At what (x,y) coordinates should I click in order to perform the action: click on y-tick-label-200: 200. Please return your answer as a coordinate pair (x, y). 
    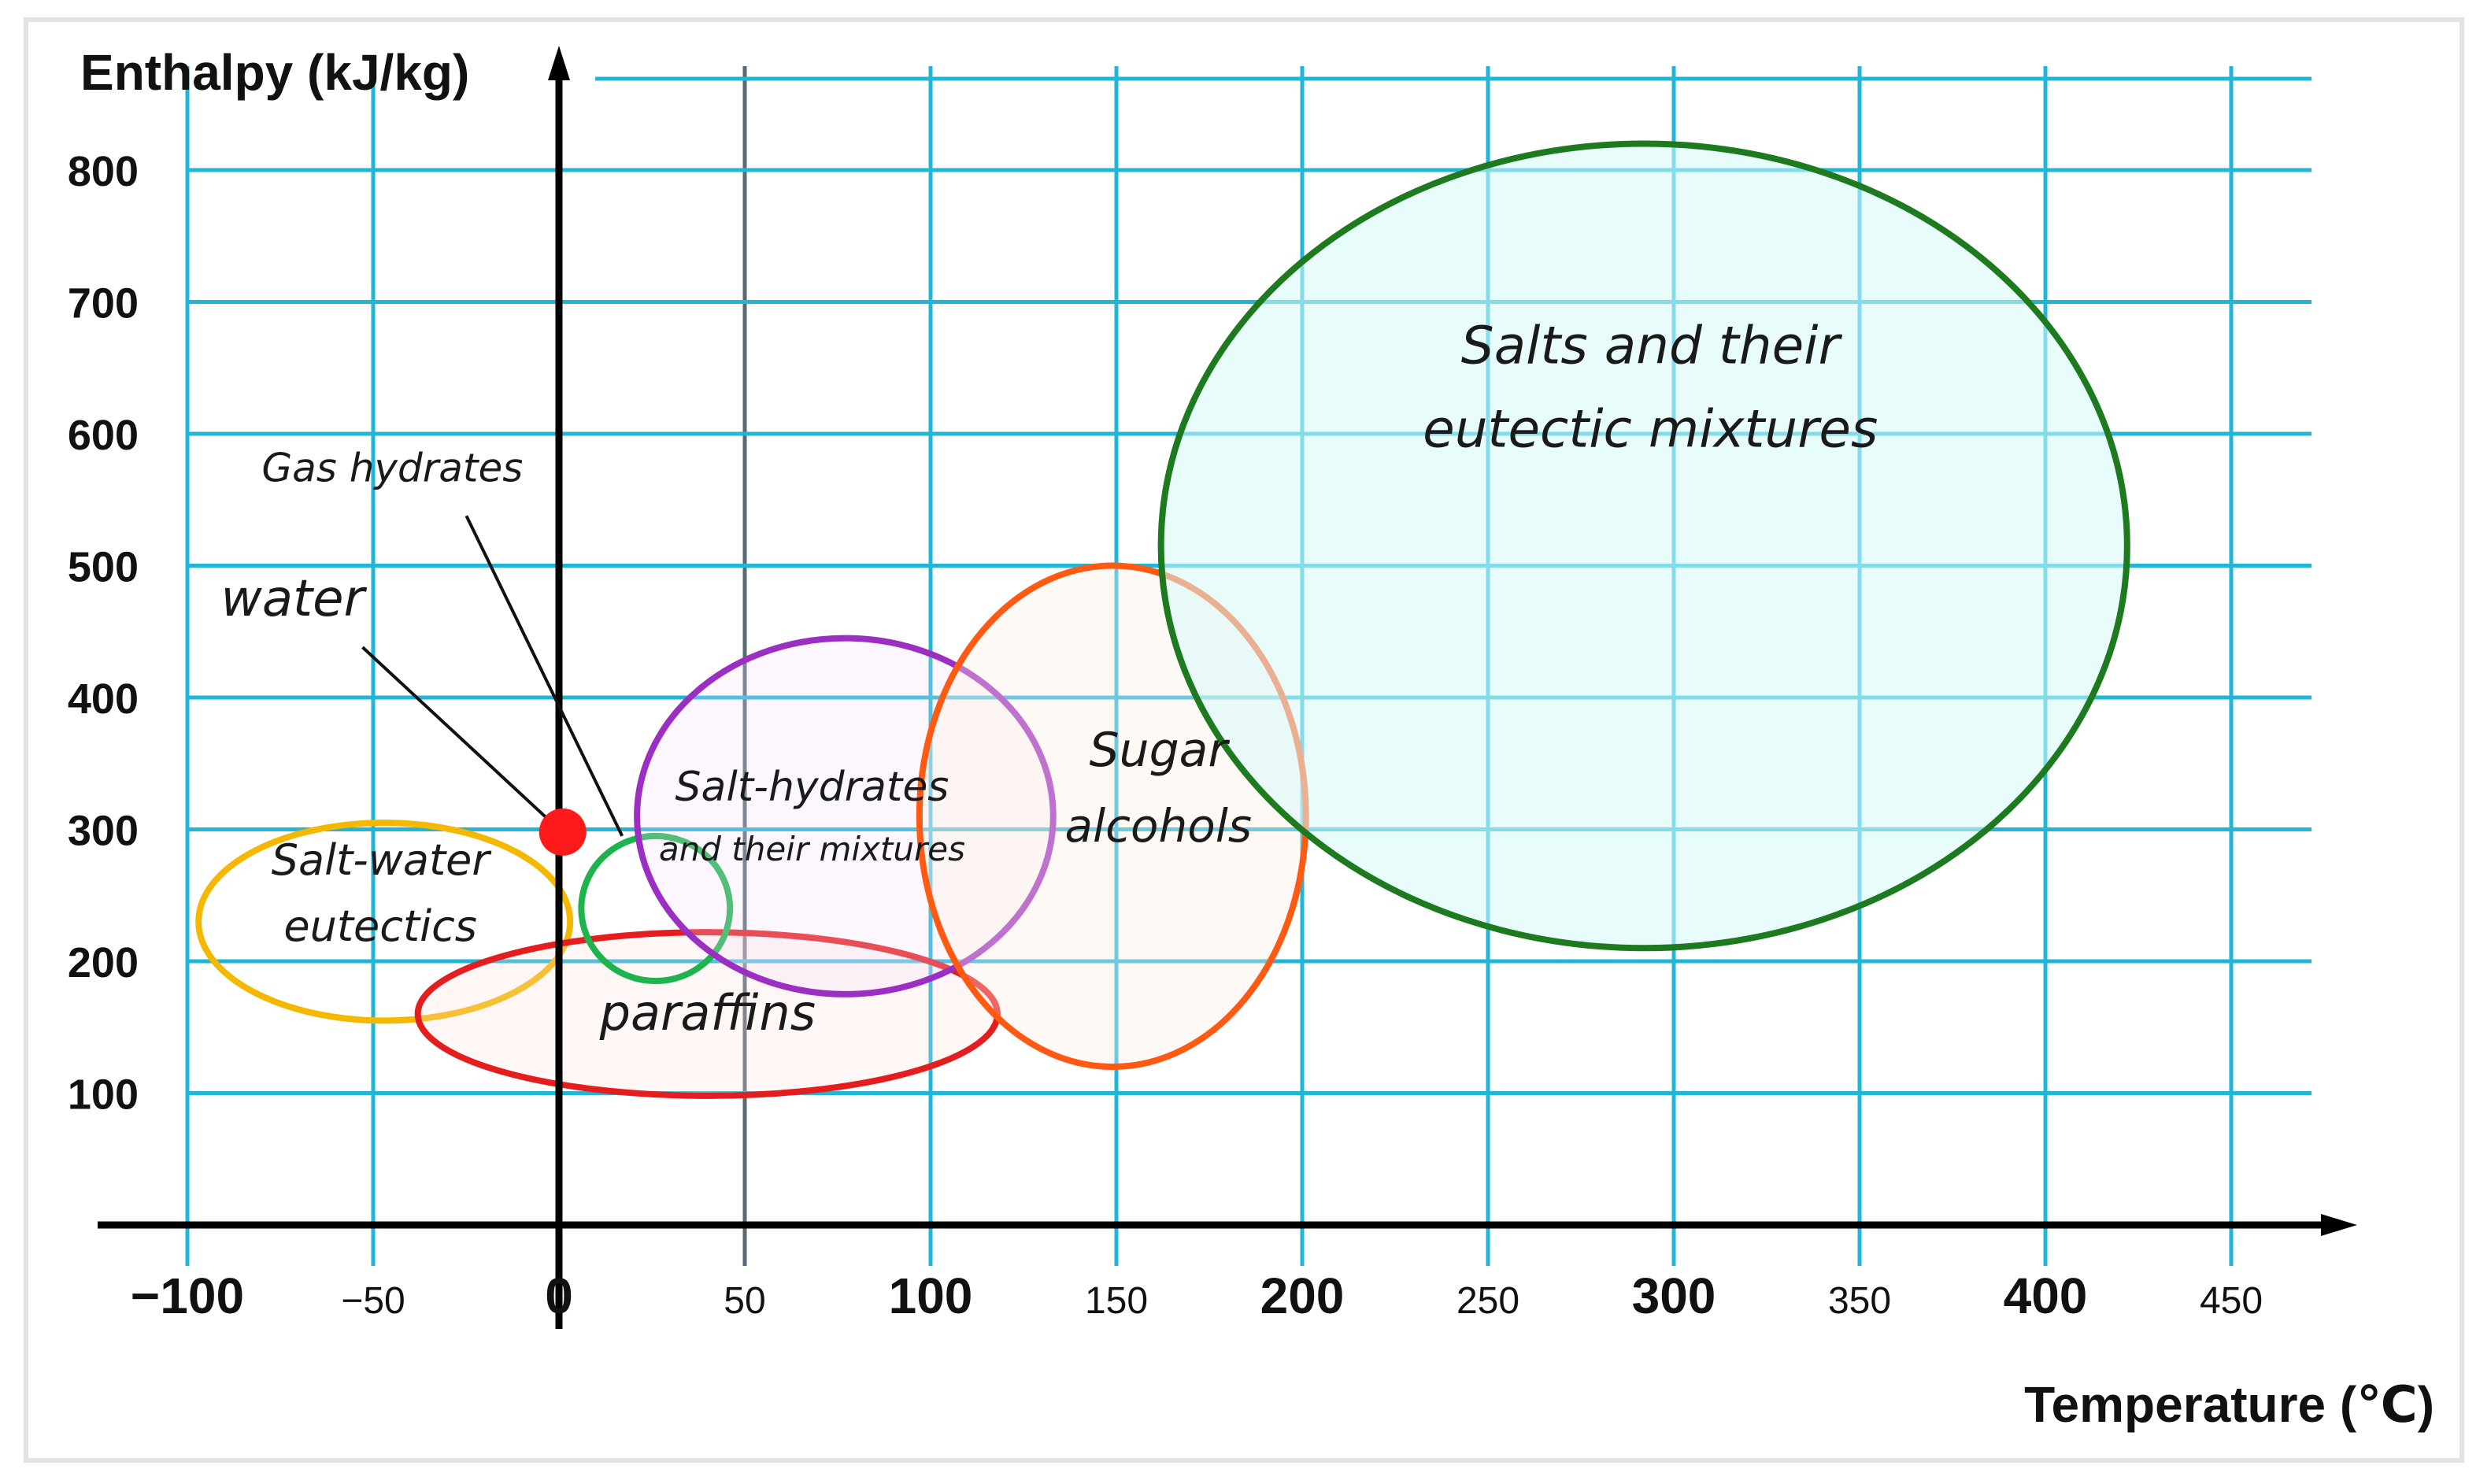
    Looking at the image, I should click on (103, 963).